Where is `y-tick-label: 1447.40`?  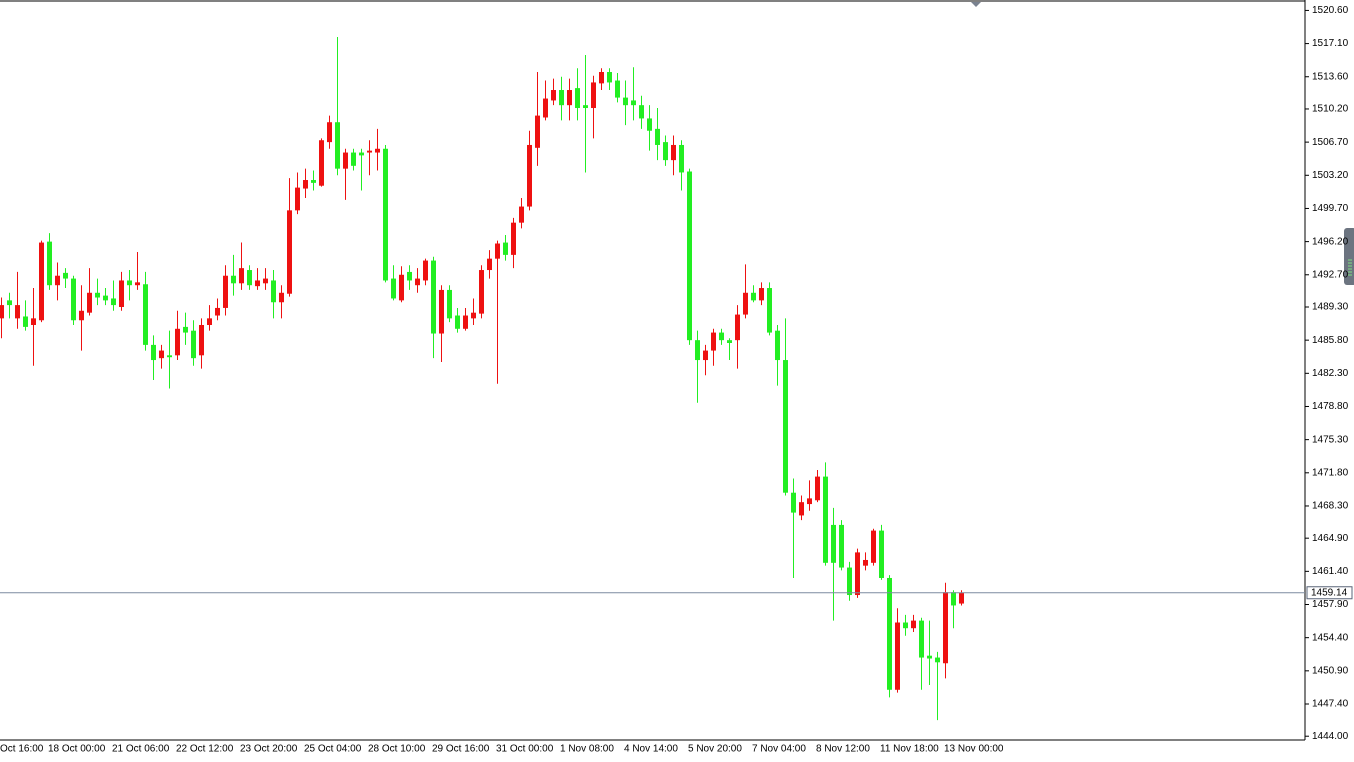 y-tick-label: 1447.40 is located at coordinates (1330, 704).